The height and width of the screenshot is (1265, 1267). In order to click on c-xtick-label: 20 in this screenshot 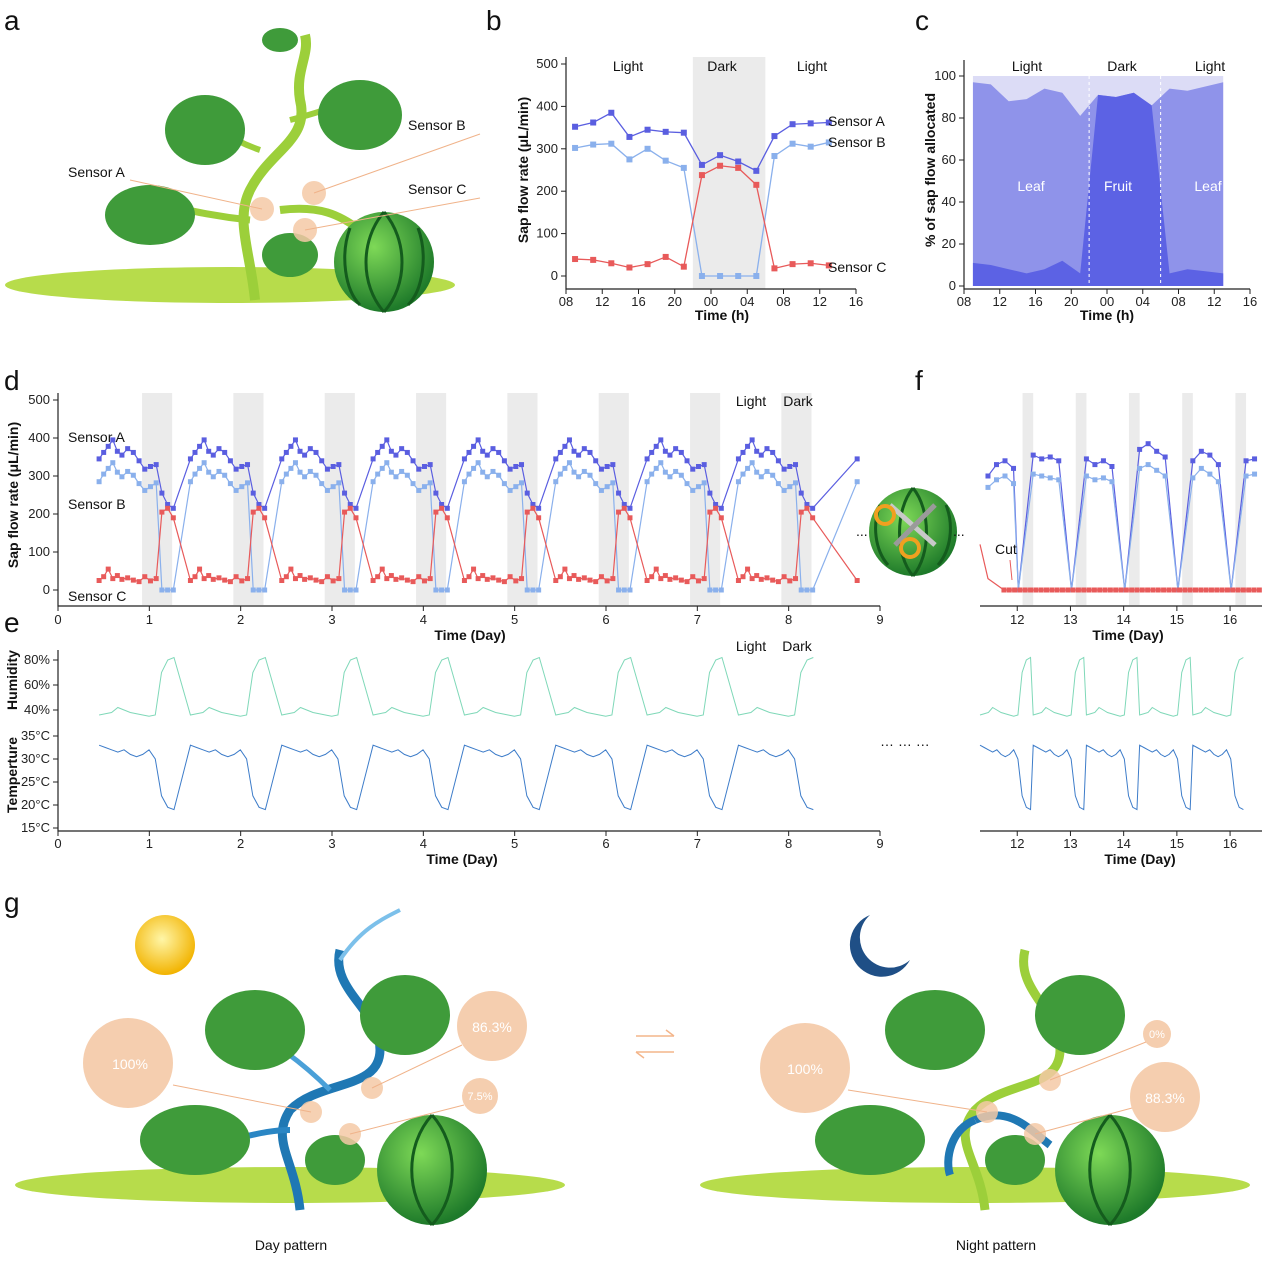, I will do `click(1071, 301)`.